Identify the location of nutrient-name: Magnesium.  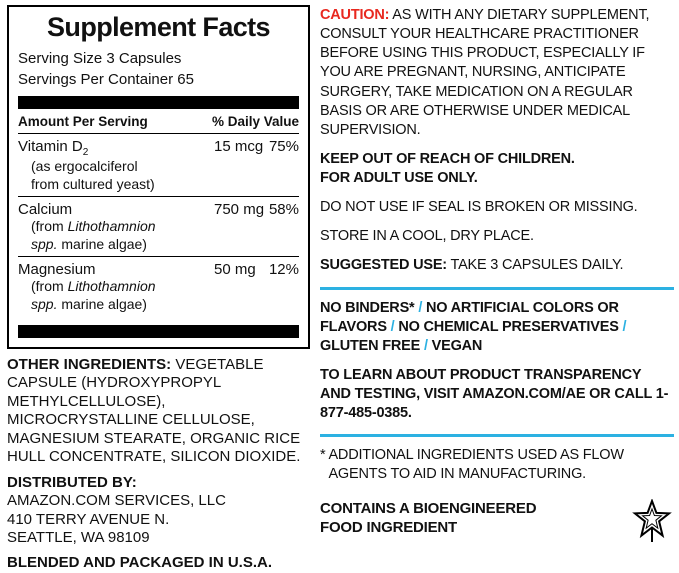
(57, 269).